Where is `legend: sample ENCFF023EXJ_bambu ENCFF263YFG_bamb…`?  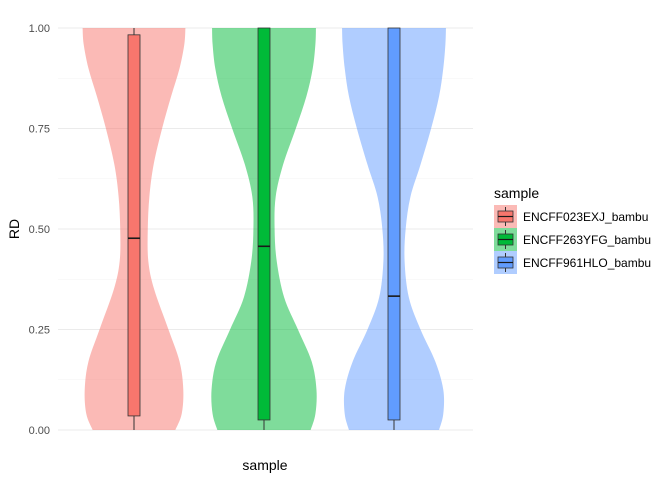
legend: sample ENCFF023EXJ_bambu ENCFF263YFG_bamb… is located at coordinates (572, 229).